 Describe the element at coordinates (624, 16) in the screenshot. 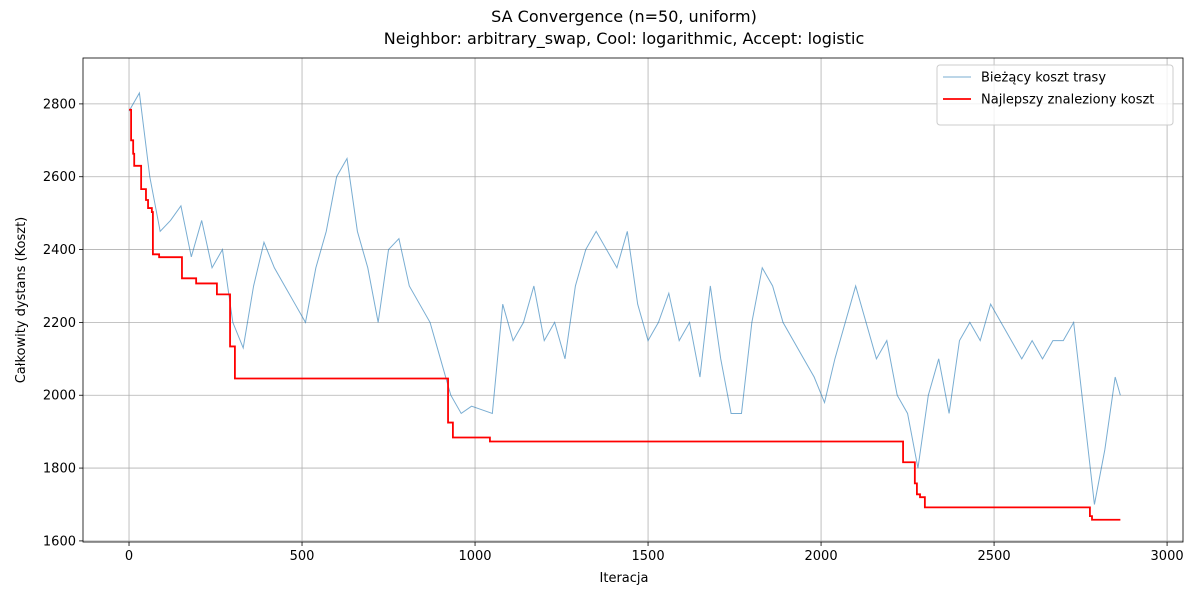

I see `chart-title: SA Convergence (n=50, uniform)` at that location.